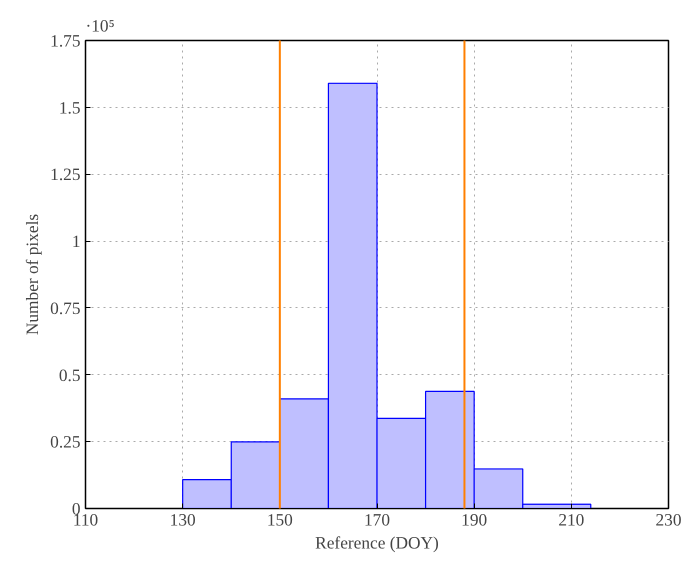 The height and width of the screenshot is (578, 688). Describe the element at coordinates (474, 520) in the screenshot. I see `x-tick-label: 190` at that location.